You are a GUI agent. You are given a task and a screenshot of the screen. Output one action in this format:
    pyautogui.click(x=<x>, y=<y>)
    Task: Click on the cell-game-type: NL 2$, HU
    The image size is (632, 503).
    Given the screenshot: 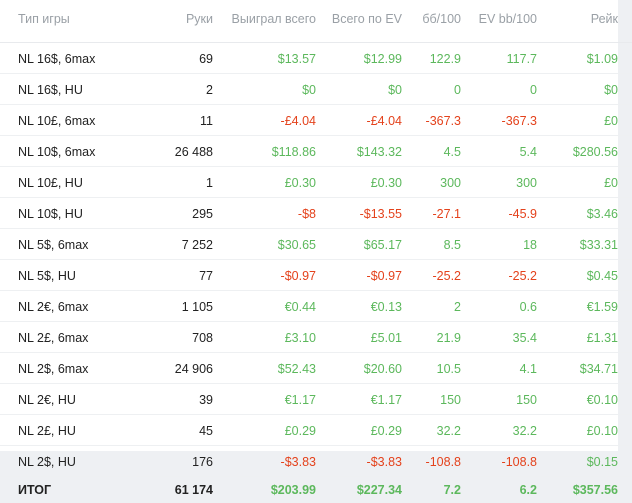 What is the action you would take?
    pyautogui.click(x=84, y=461)
    